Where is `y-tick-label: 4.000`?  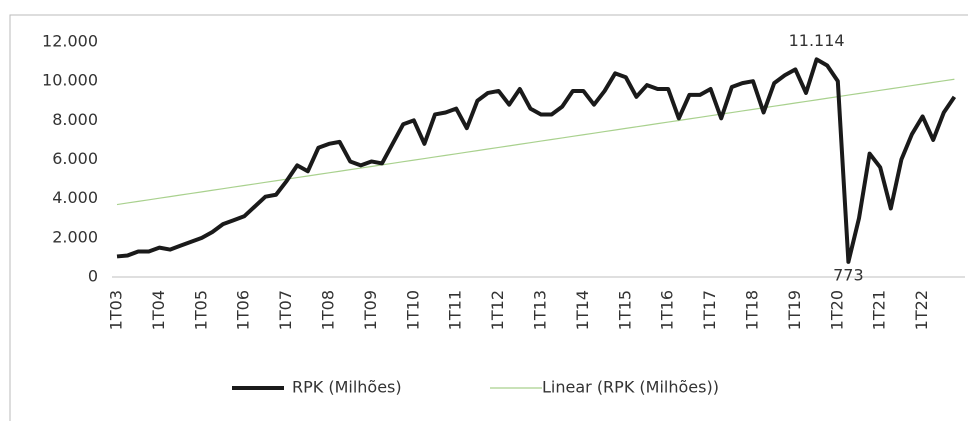
y-tick-label: 4.000 is located at coordinates (75, 197).